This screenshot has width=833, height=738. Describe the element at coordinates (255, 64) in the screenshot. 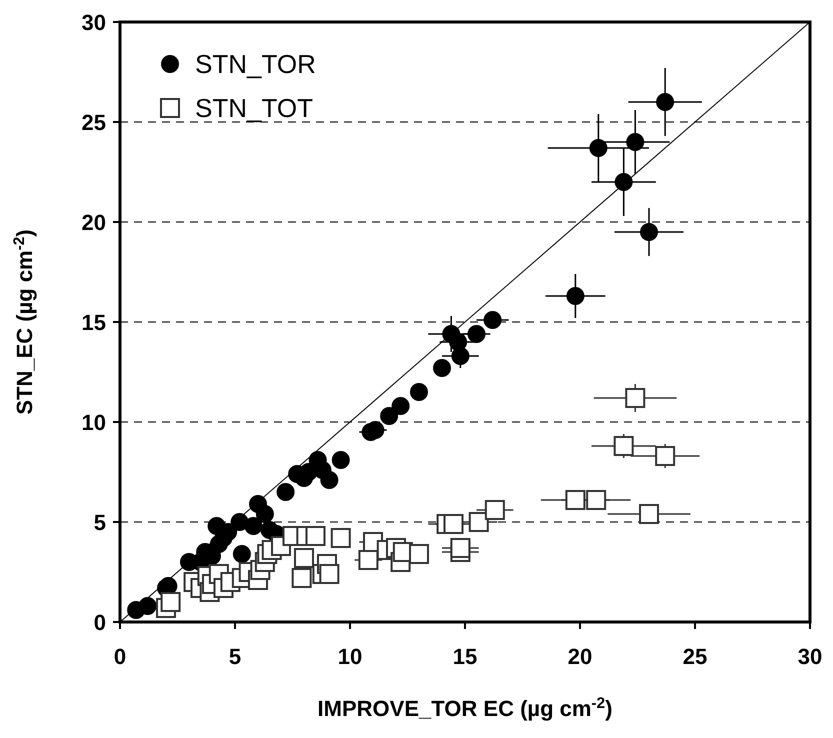

I see `legend-label: STN_TOR` at that location.